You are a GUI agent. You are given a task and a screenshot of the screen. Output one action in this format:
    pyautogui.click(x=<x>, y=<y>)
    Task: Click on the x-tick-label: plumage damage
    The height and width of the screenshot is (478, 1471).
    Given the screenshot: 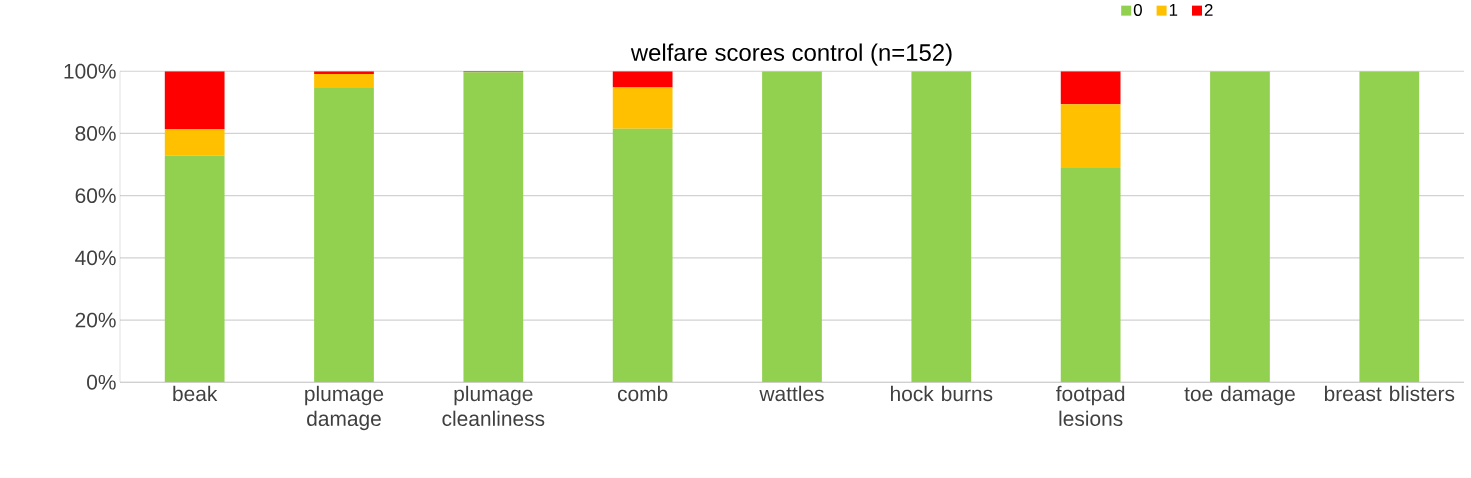 What is the action you would take?
    pyautogui.click(x=344, y=408)
    